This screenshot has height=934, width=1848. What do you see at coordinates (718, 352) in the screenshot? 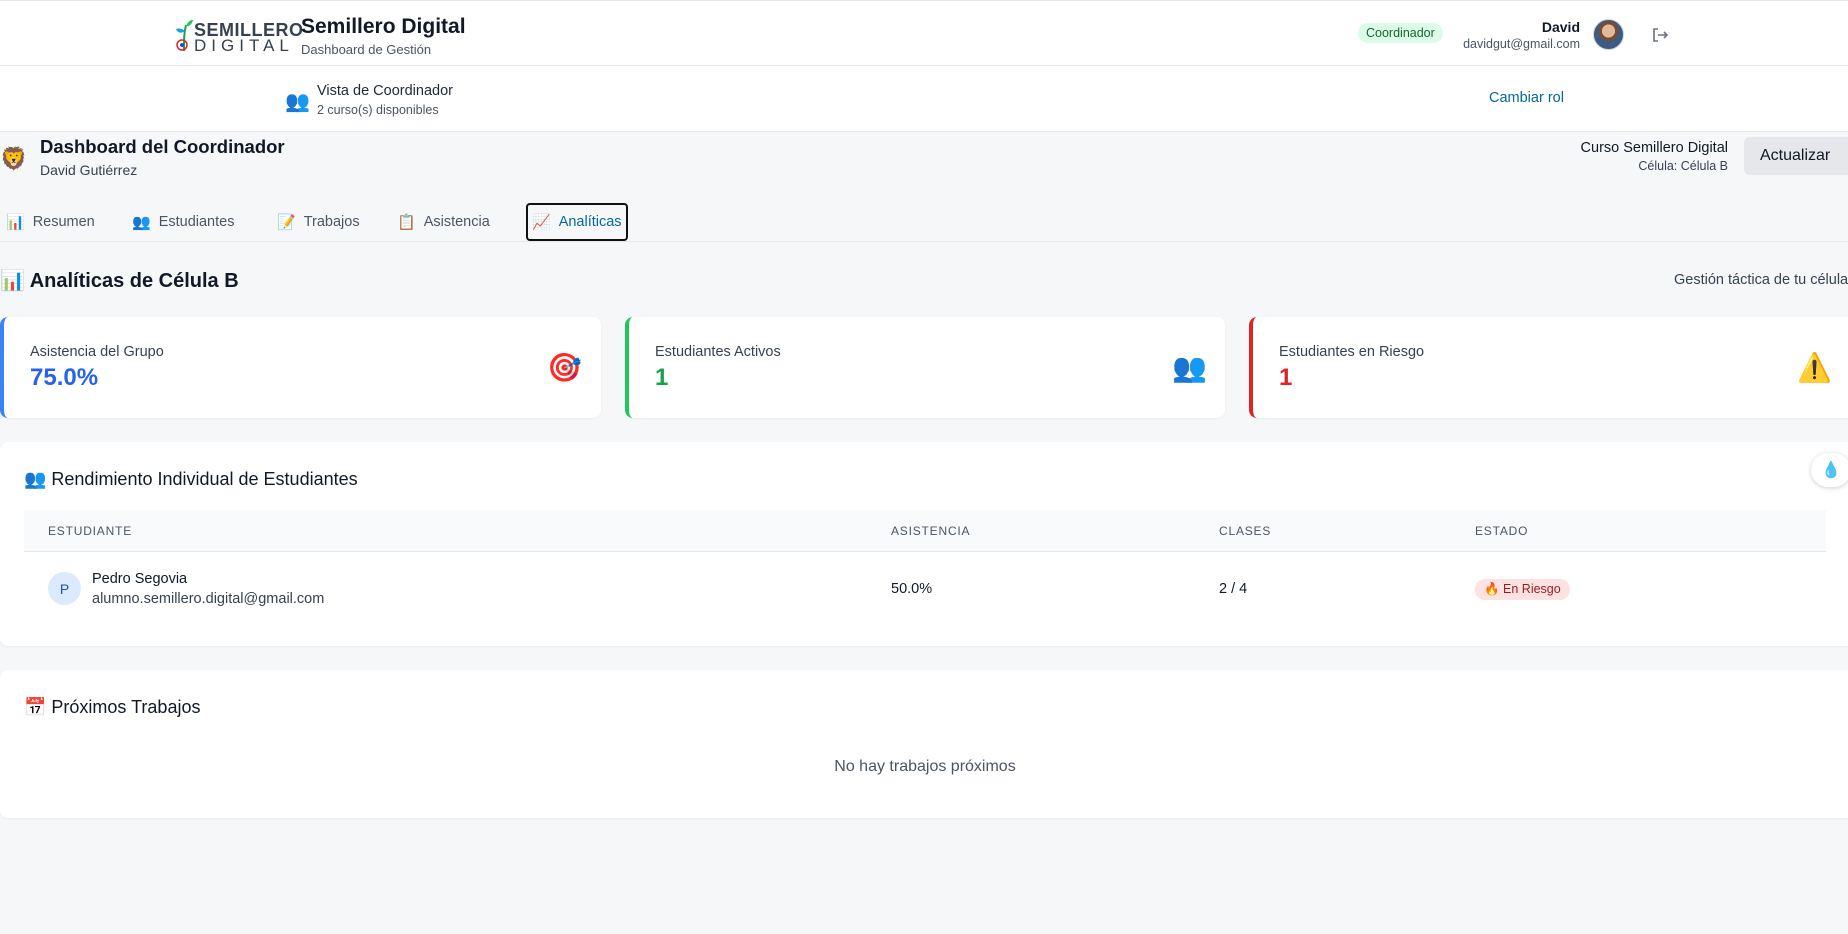
I see `stat-label: Estudiantes Activos` at bounding box center [718, 352].